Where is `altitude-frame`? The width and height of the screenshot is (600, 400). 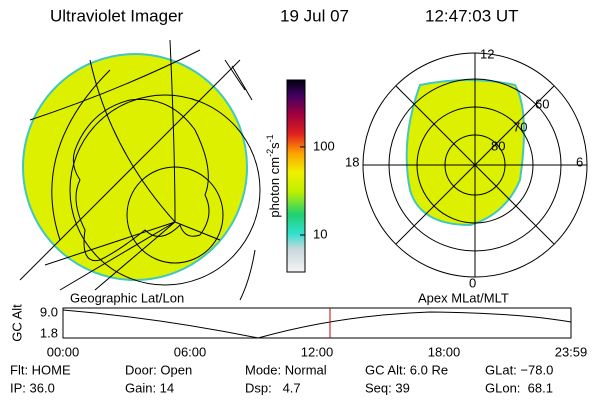
altitude-frame is located at coordinates (317, 323).